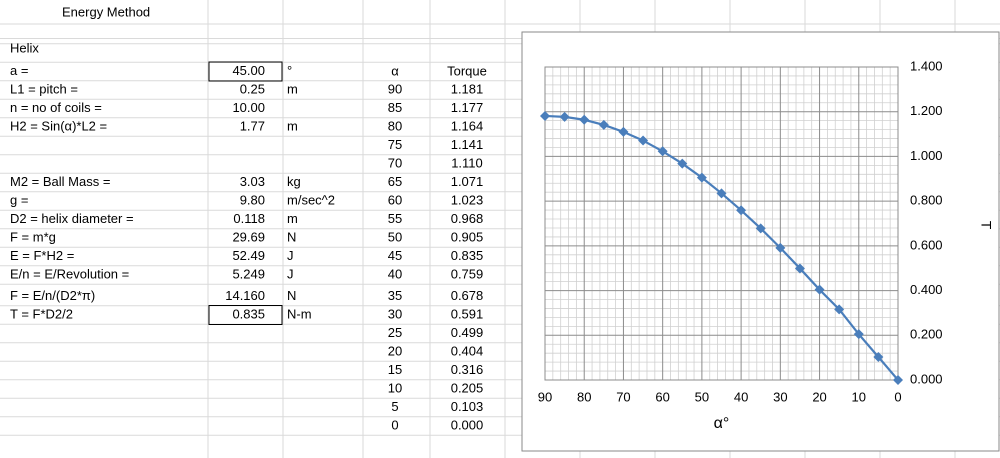 This screenshot has width=1000, height=458. Describe the element at coordinates (926, 65) in the screenshot. I see `y-tick-label: 1.400` at that location.